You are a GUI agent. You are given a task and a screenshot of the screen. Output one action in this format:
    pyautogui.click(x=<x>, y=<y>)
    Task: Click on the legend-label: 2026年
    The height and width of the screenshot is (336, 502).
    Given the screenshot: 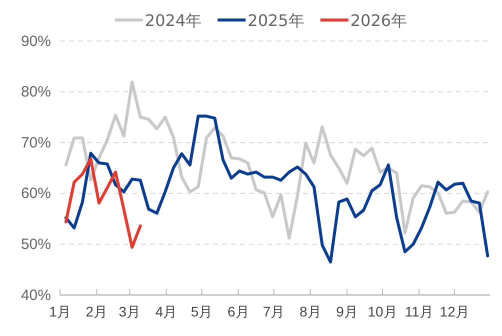 What is the action you would take?
    pyautogui.click(x=379, y=20)
    